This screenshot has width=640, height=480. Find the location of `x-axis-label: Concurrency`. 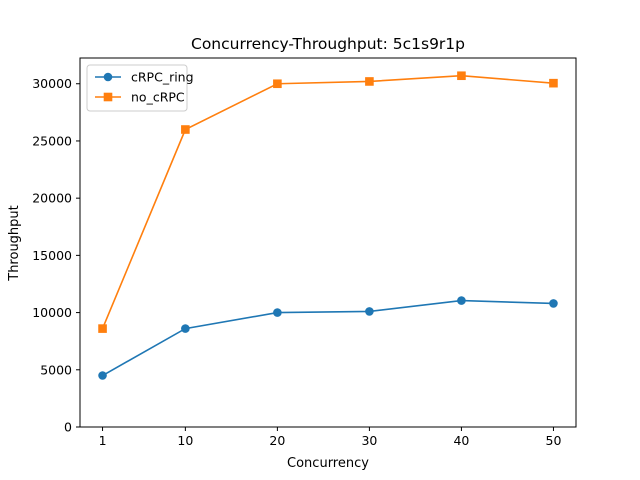

x-axis-label: Concurrency is located at coordinates (328, 463).